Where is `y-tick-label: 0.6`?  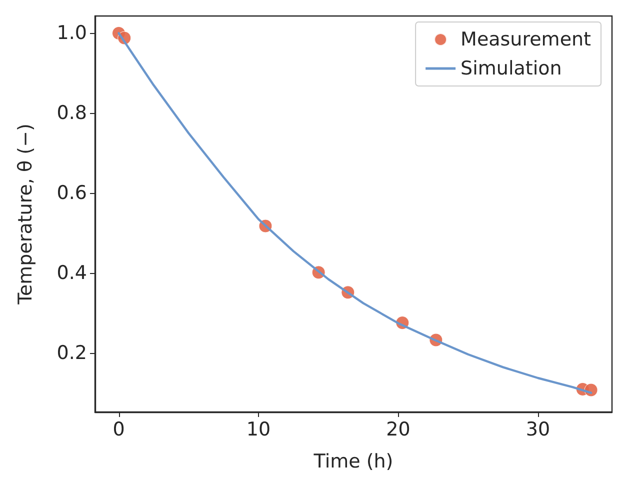
y-tick-label: 0.6 is located at coordinates (71, 193).